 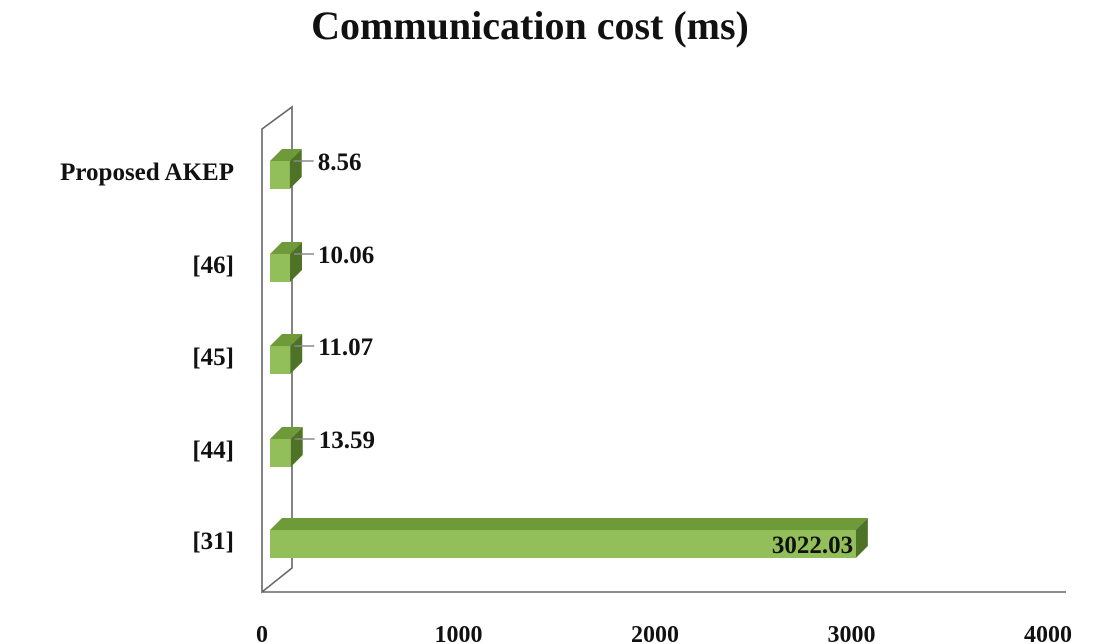 I want to click on x-tick-label: 3000, so click(x=852, y=633).